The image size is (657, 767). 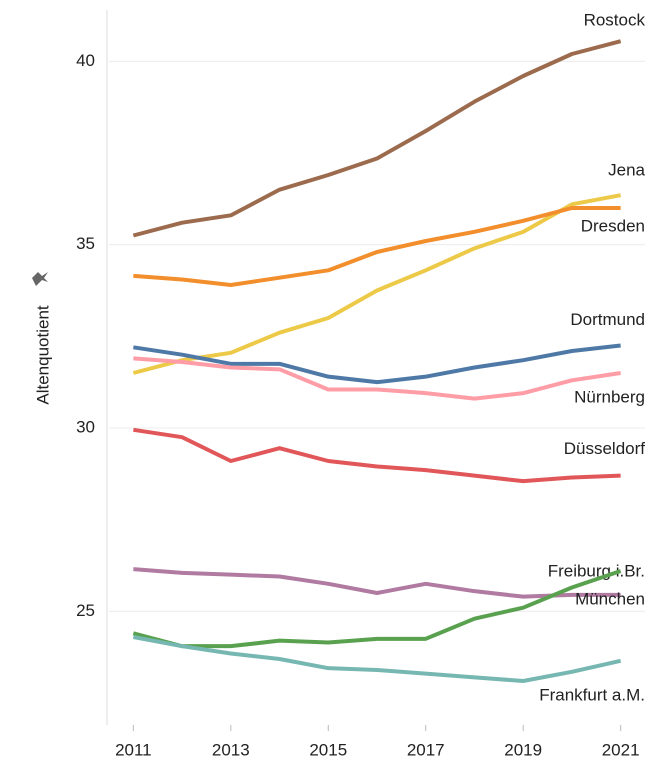 What do you see at coordinates (85, 426) in the screenshot?
I see `y-tick-label: 30` at bounding box center [85, 426].